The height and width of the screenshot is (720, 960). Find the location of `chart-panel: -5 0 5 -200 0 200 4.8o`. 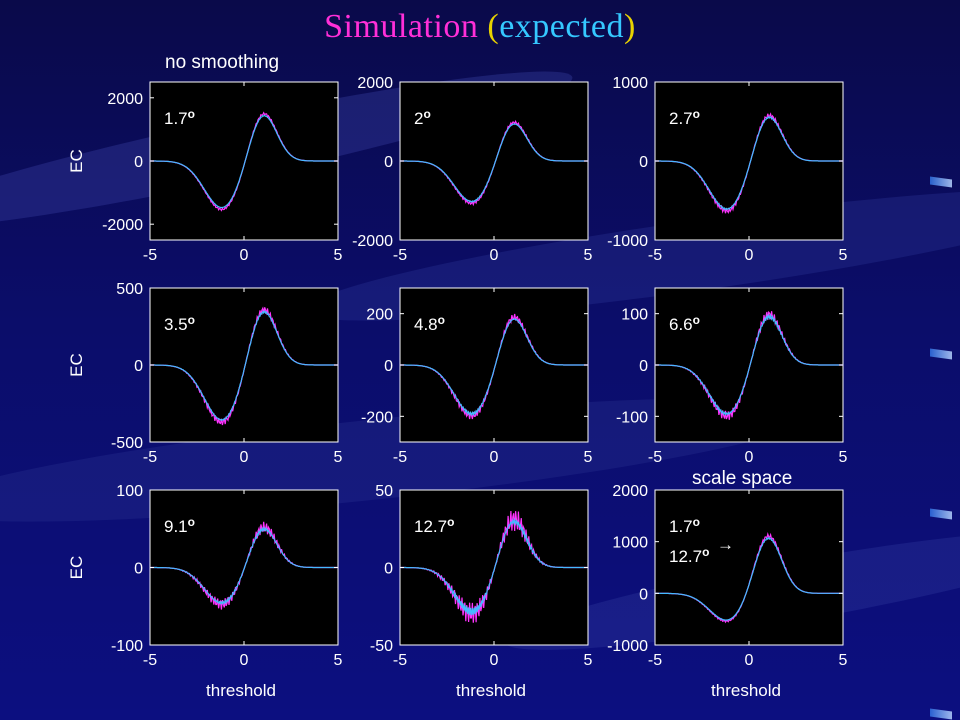

chart-panel: -5 0 5 -200 0 200 4.8o is located at coordinates (477, 376).